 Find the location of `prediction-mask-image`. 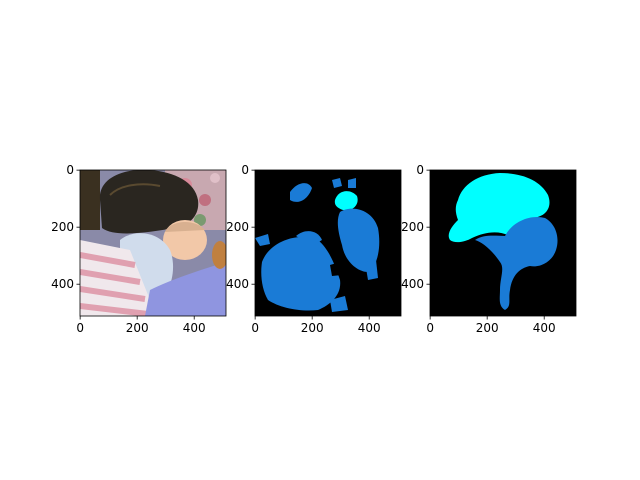

prediction-mask-image is located at coordinates (328, 243).